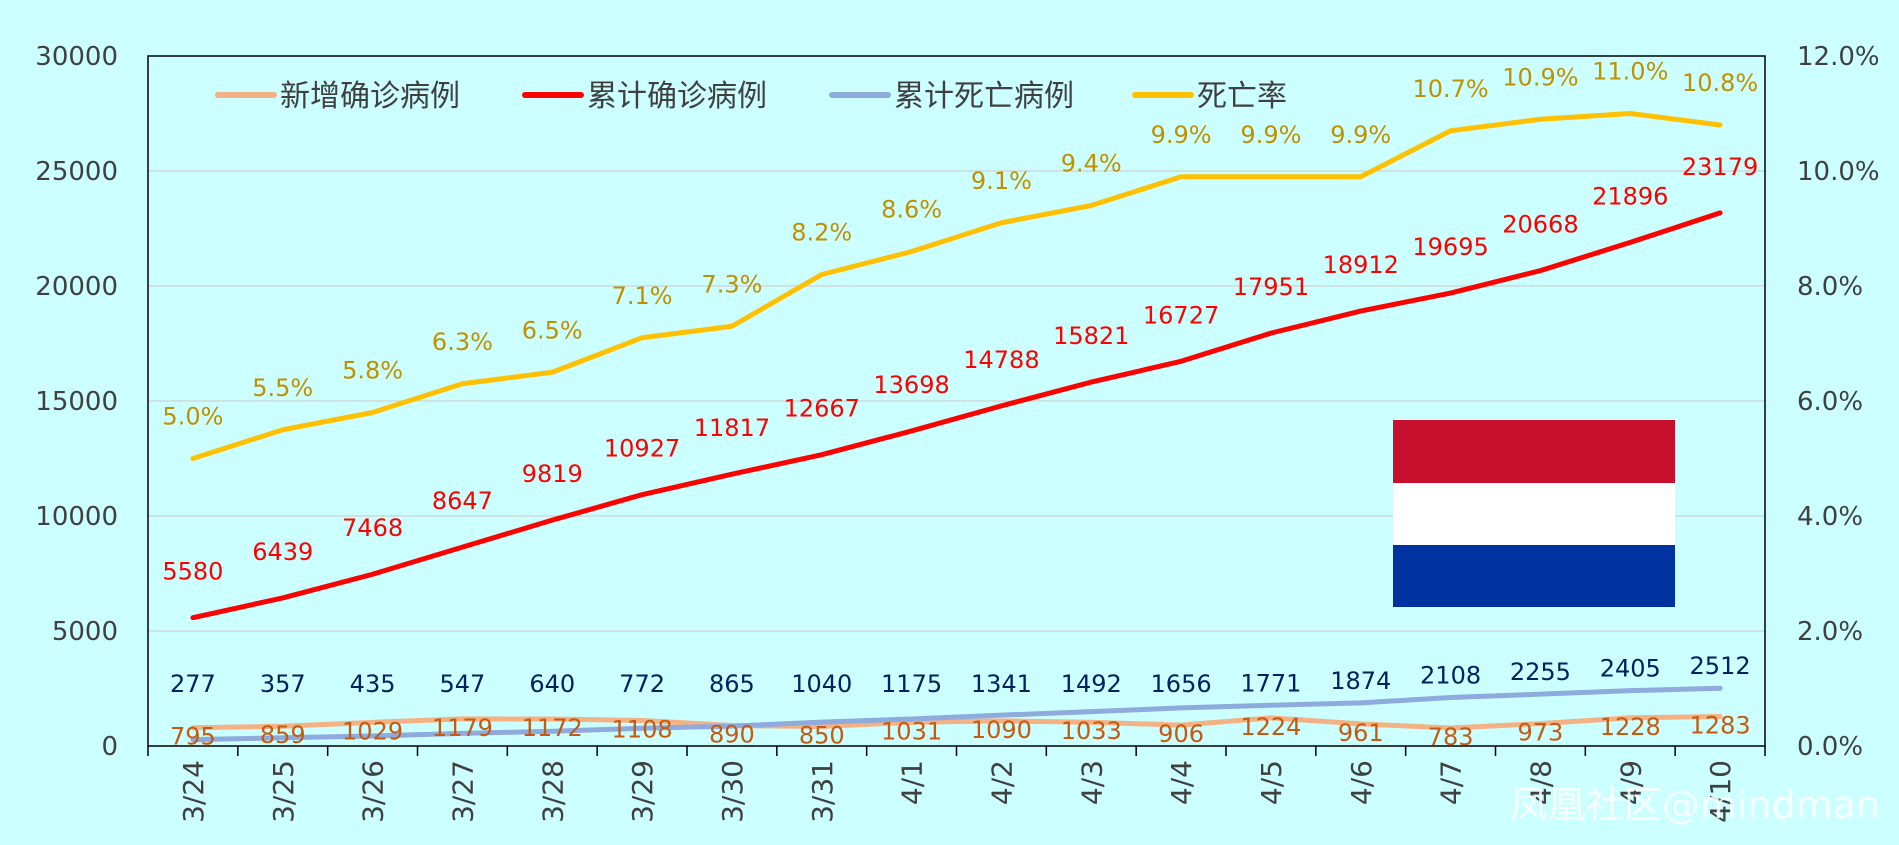 The image size is (1899, 845). Describe the element at coordinates (1540, 77) in the screenshot. I see `data-label: 10.9%` at that location.